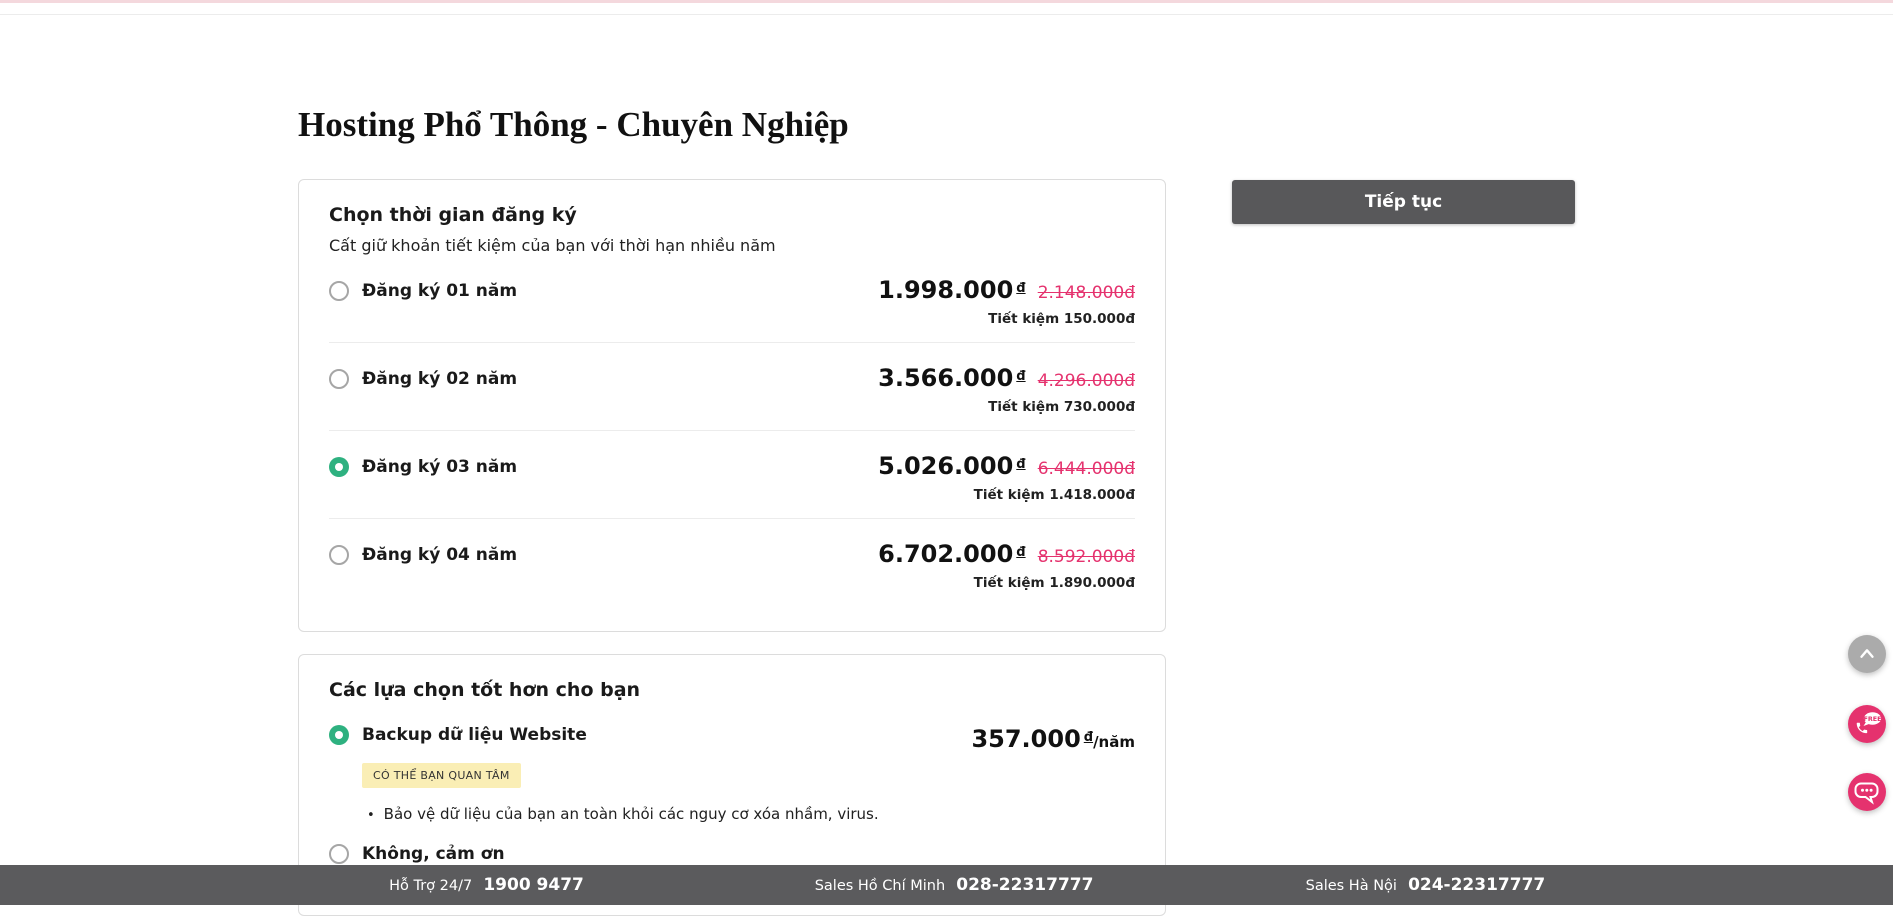  I want to click on footer-support-contact: Hỗ Trợ 24/7 1900 9477, so click(486, 885).